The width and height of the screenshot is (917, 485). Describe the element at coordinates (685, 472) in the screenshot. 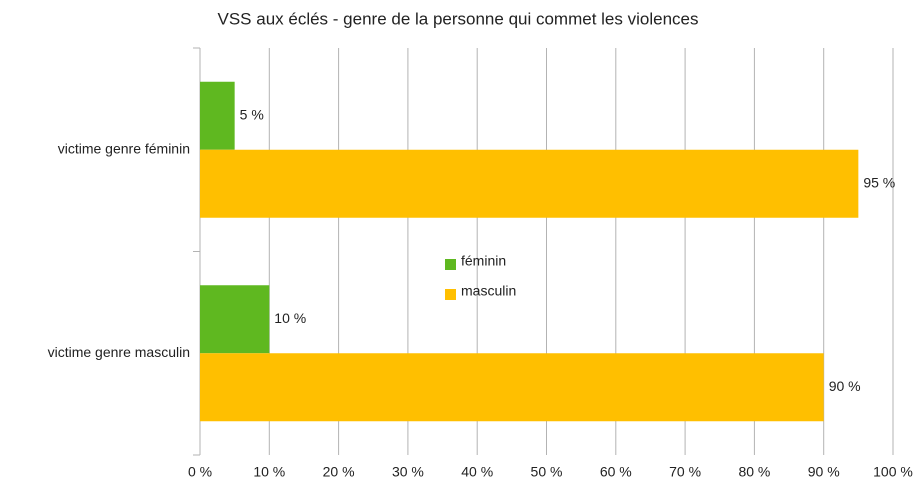

I see `x-tick-label: 70 %` at that location.